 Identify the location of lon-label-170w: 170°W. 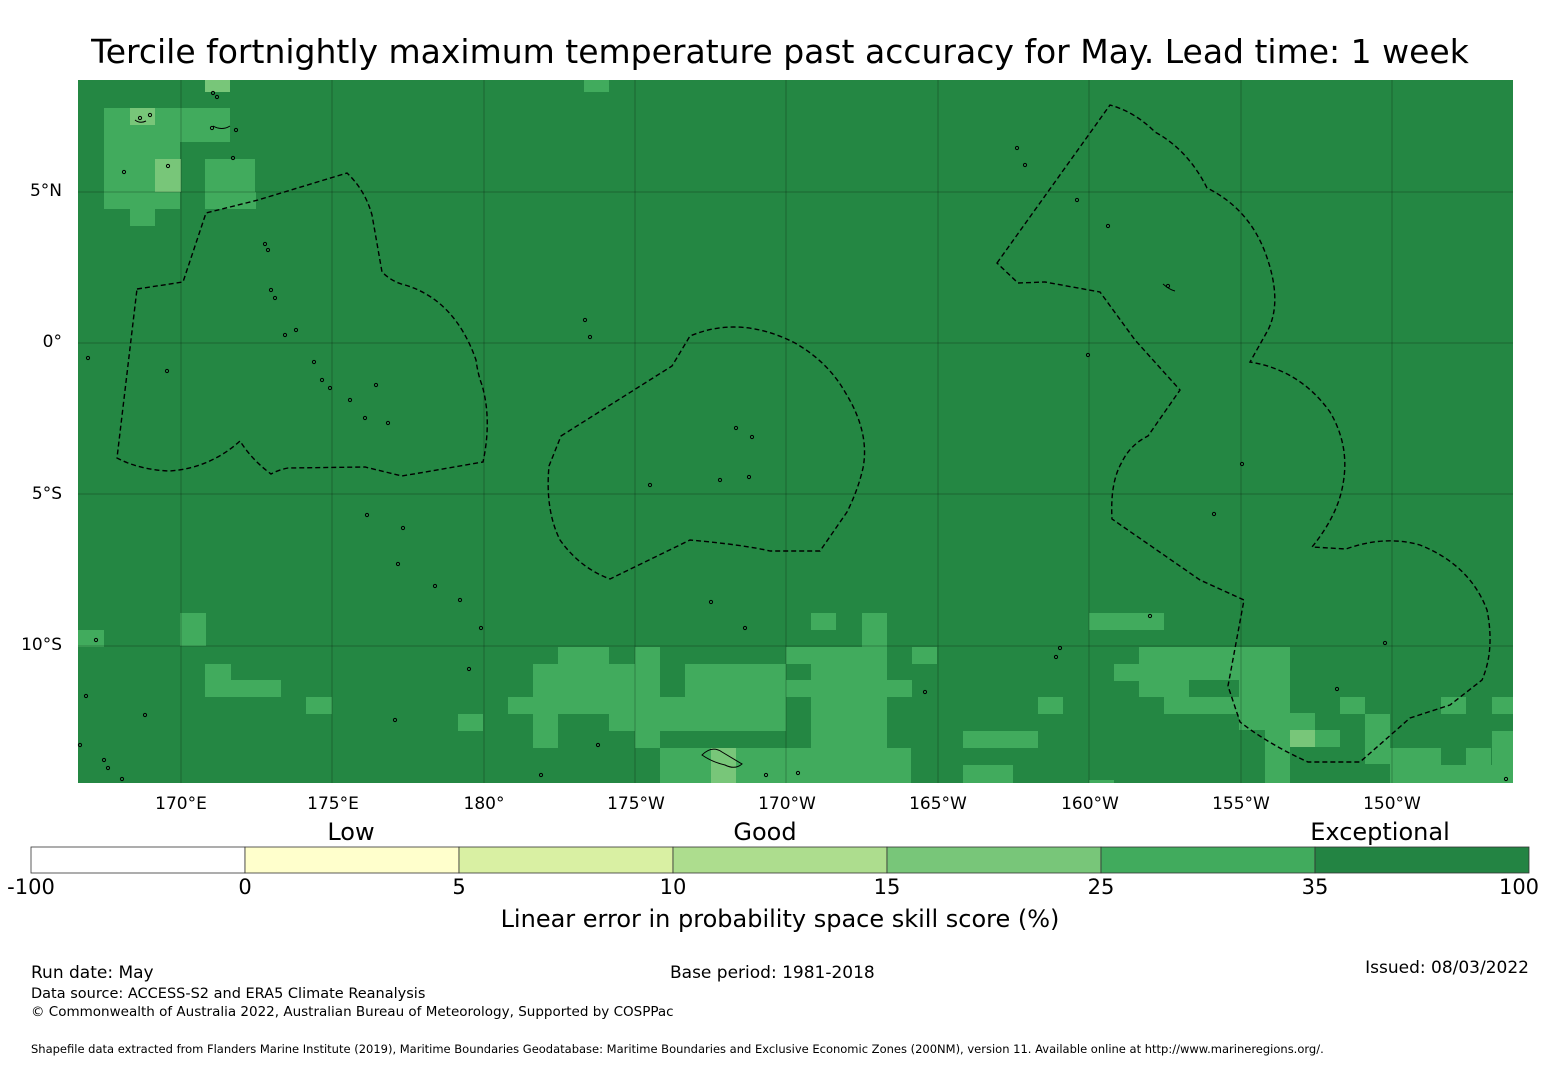
(787, 804).